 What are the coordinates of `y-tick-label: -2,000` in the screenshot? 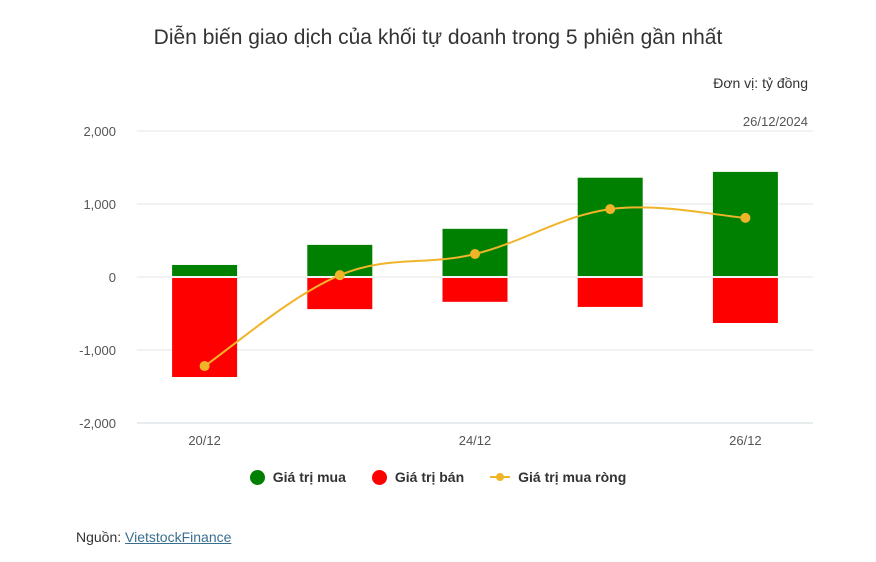 It's located at (97, 423).